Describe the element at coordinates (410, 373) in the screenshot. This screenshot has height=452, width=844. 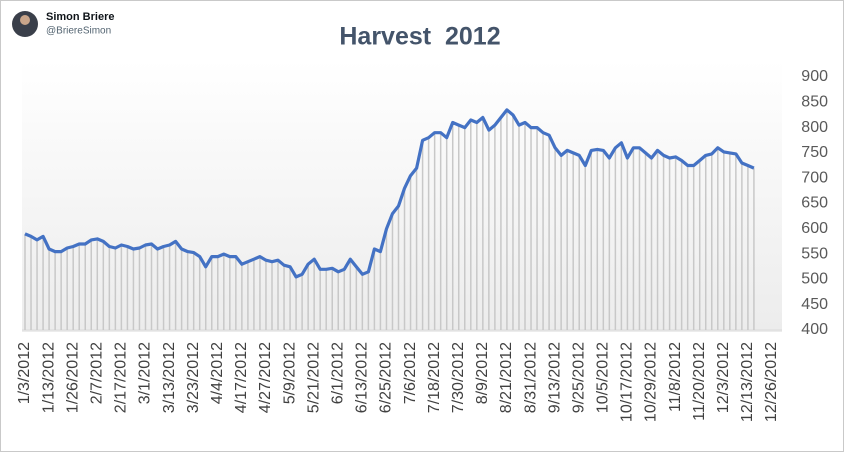
I see `x-tick-label: 7/6/2012` at that location.